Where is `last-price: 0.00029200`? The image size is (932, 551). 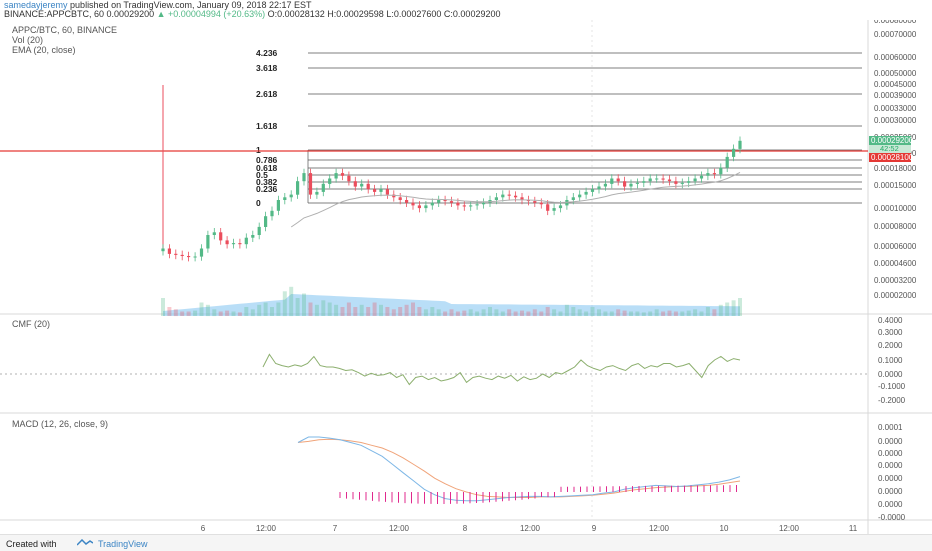 last-price: 0.00029200 is located at coordinates (130, 14).